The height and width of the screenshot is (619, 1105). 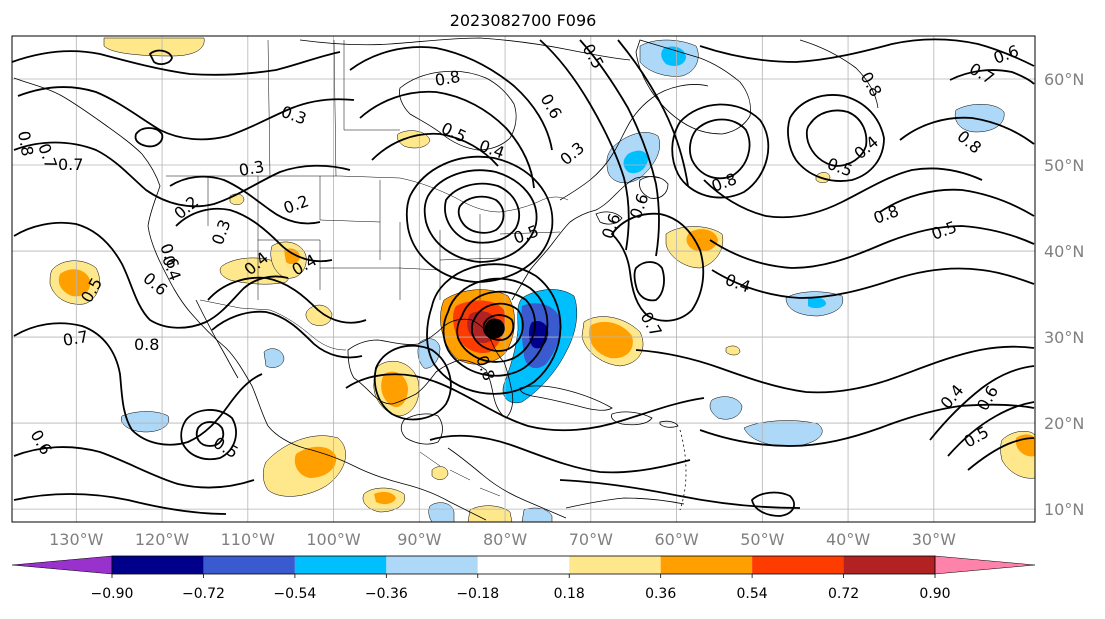 What do you see at coordinates (176, 63) in the screenshot?
I see `contour-north-pacific-a` at bounding box center [176, 63].